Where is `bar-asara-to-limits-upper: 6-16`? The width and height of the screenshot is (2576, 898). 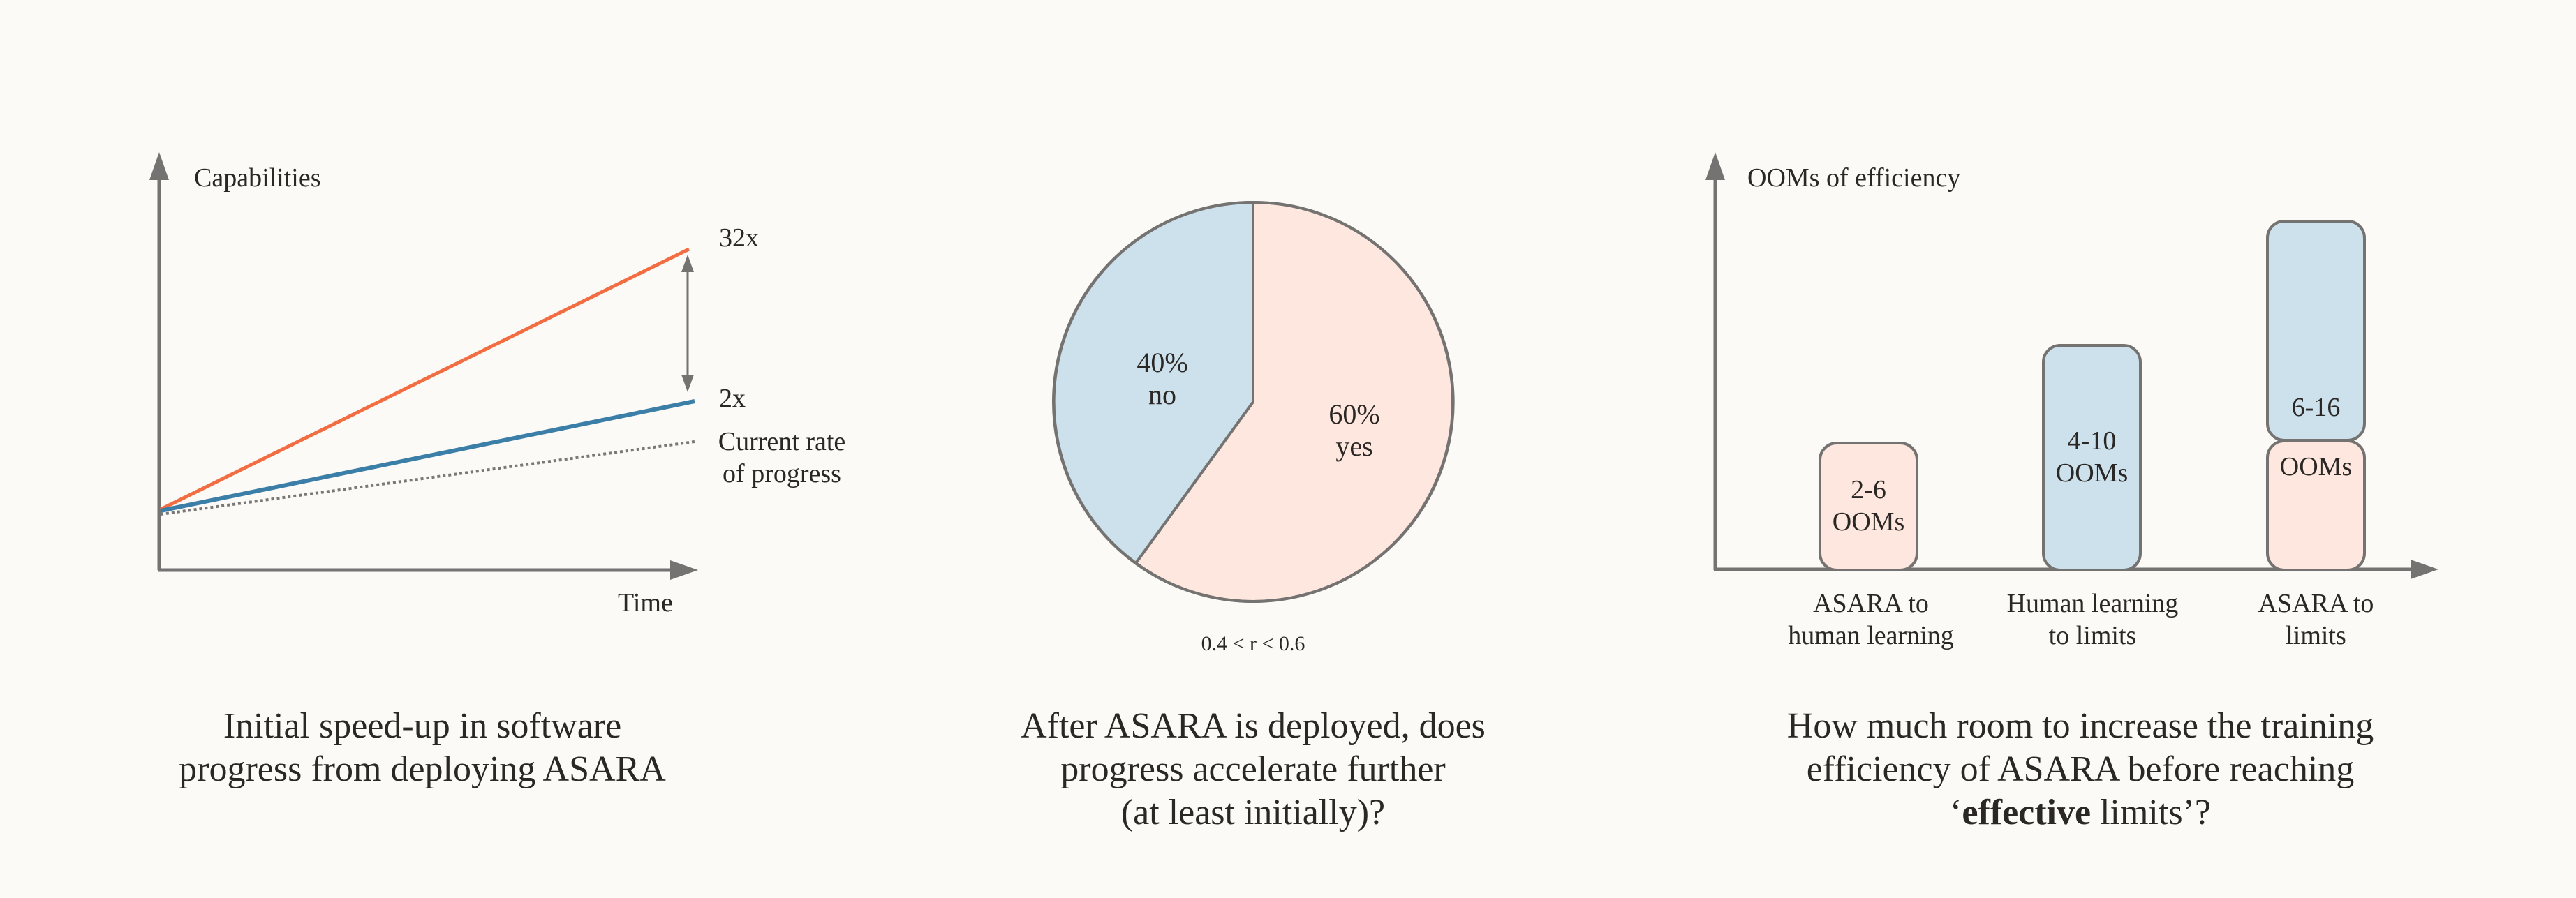
bar-asara-to-limits-upper: 6-16 is located at coordinates (2316, 331).